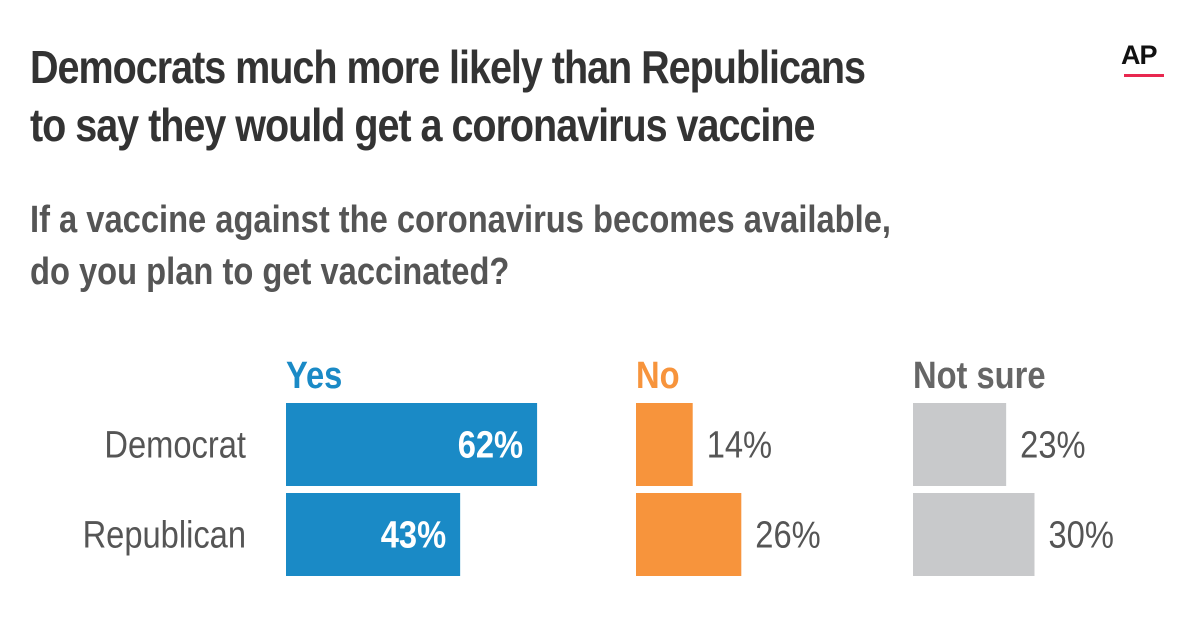 The image size is (1200, 629). Describe the element at coordinates (739, 444) in the screenshot. I see `data-label-no-democrat: 14%` at that location.